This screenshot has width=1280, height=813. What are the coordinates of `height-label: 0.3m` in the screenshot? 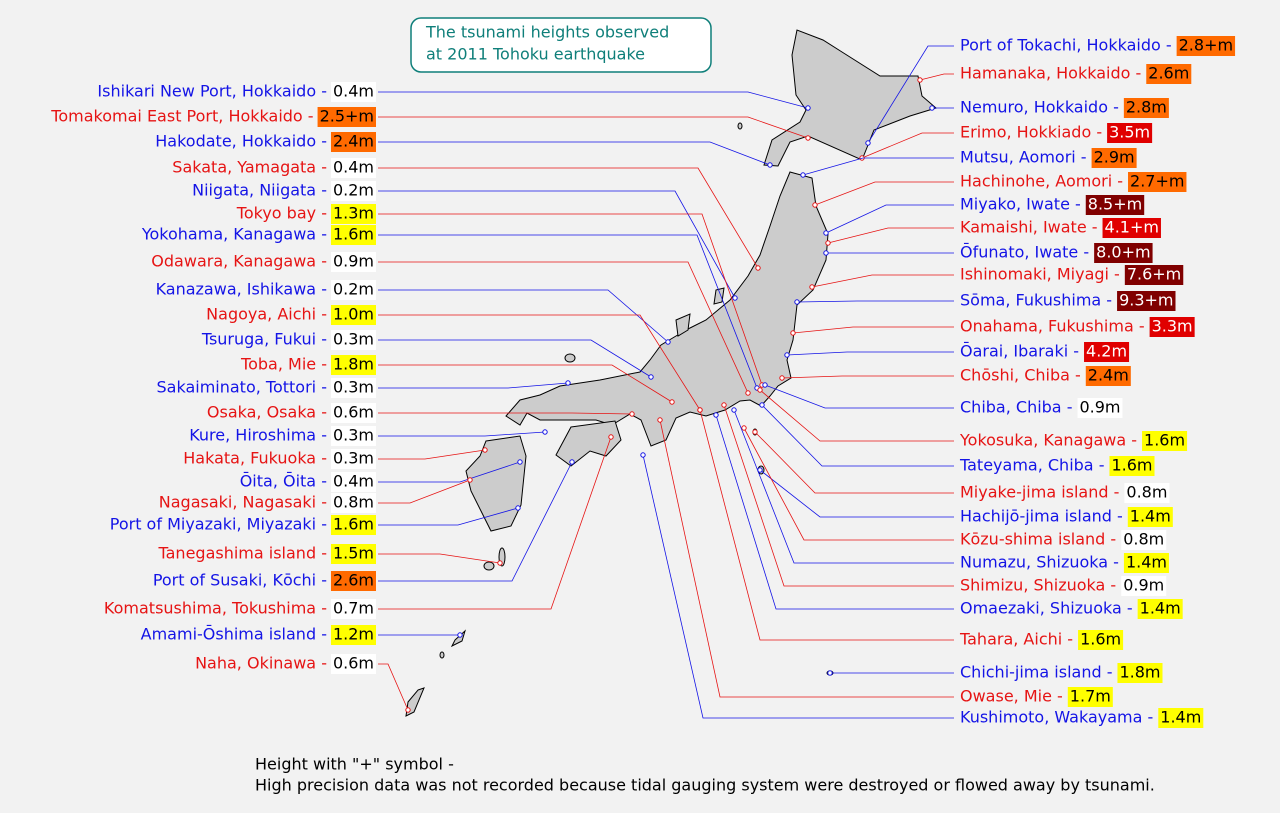 It's located at (353, 339).